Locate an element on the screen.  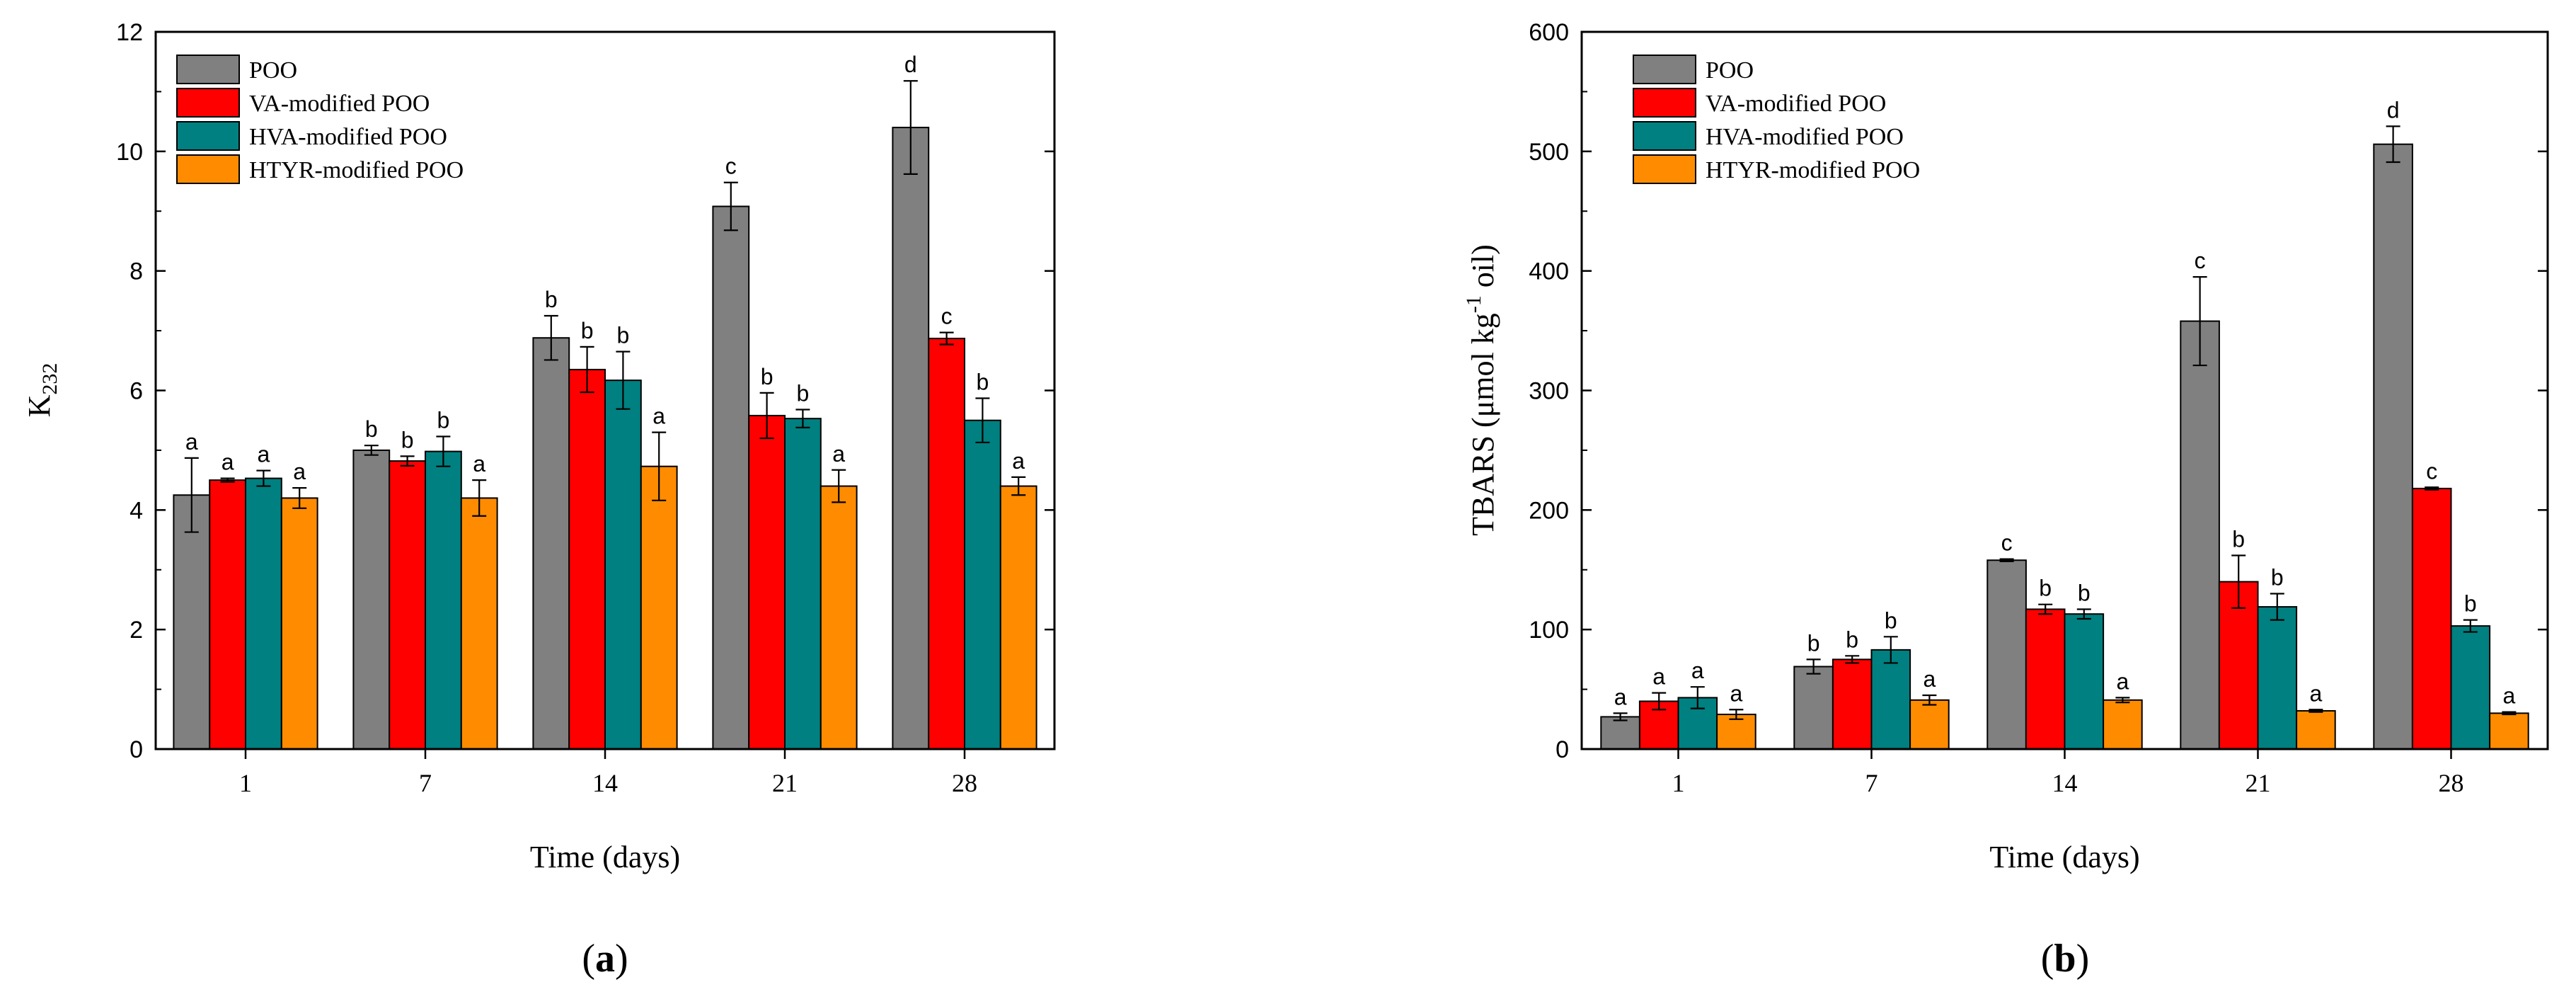
panel-b-ytick-label: 300 is located at coordinates (1549, 392).